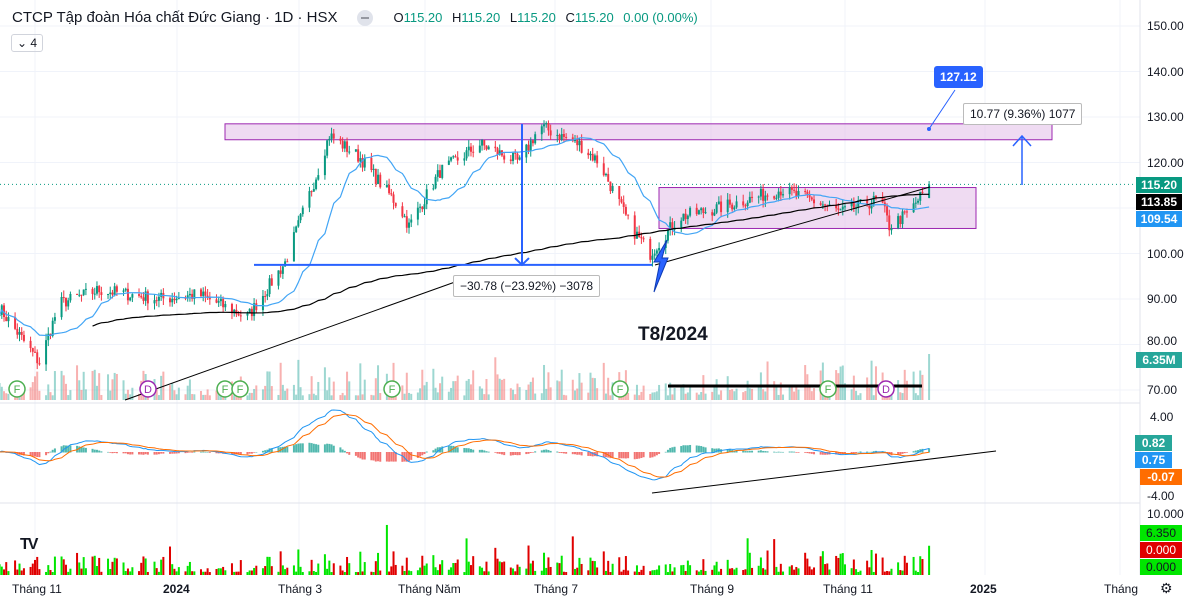  I want to click on volume-badge: 6.35M, so click(1159, 360).